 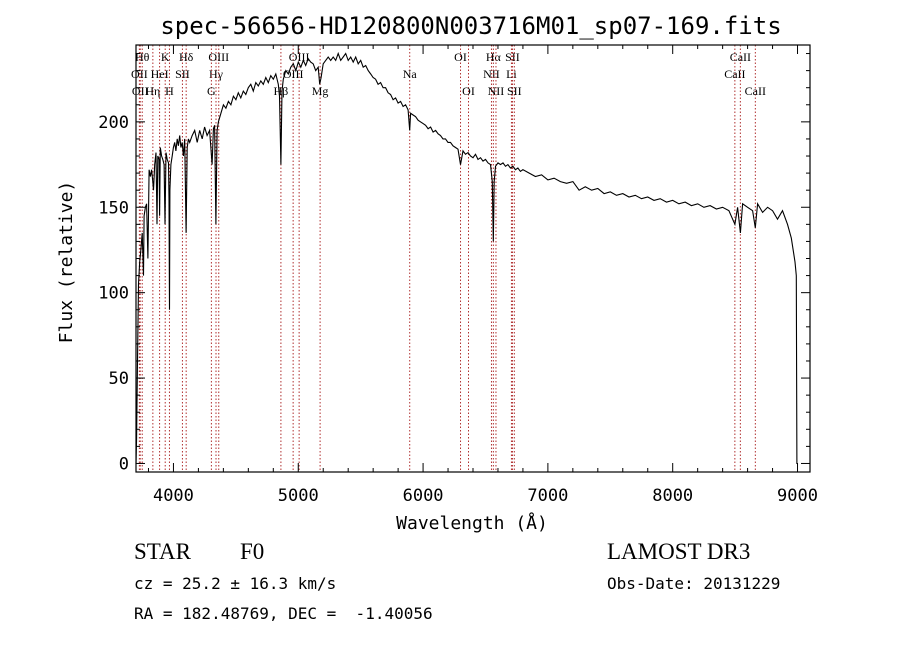 I want to click on marker-label: Mg, so click(x=320, y=91).